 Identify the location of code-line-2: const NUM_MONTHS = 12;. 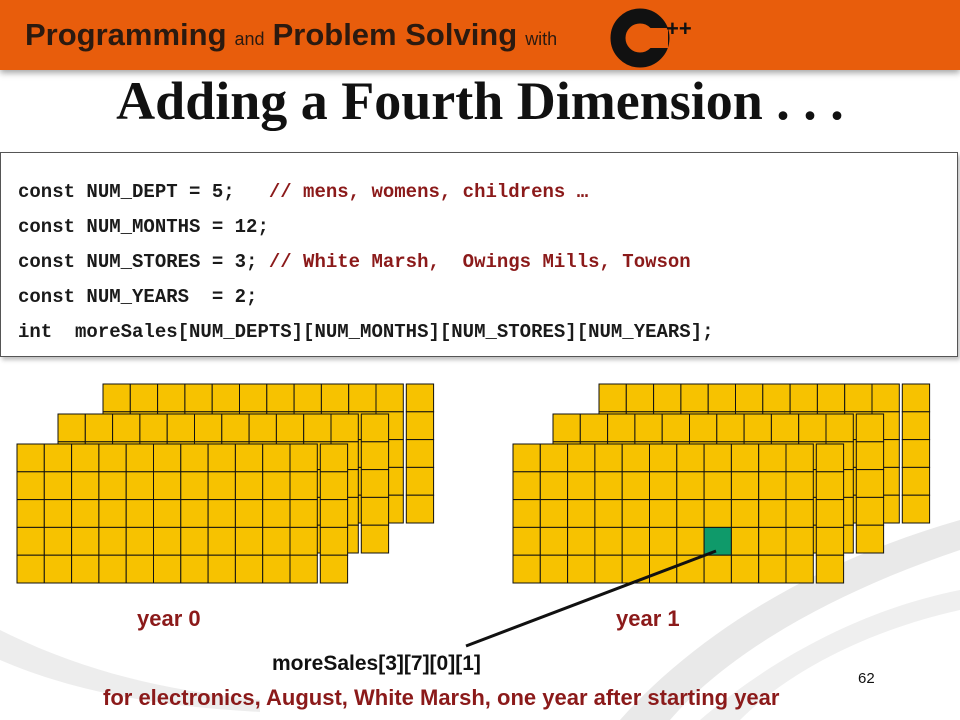
(143, 227).